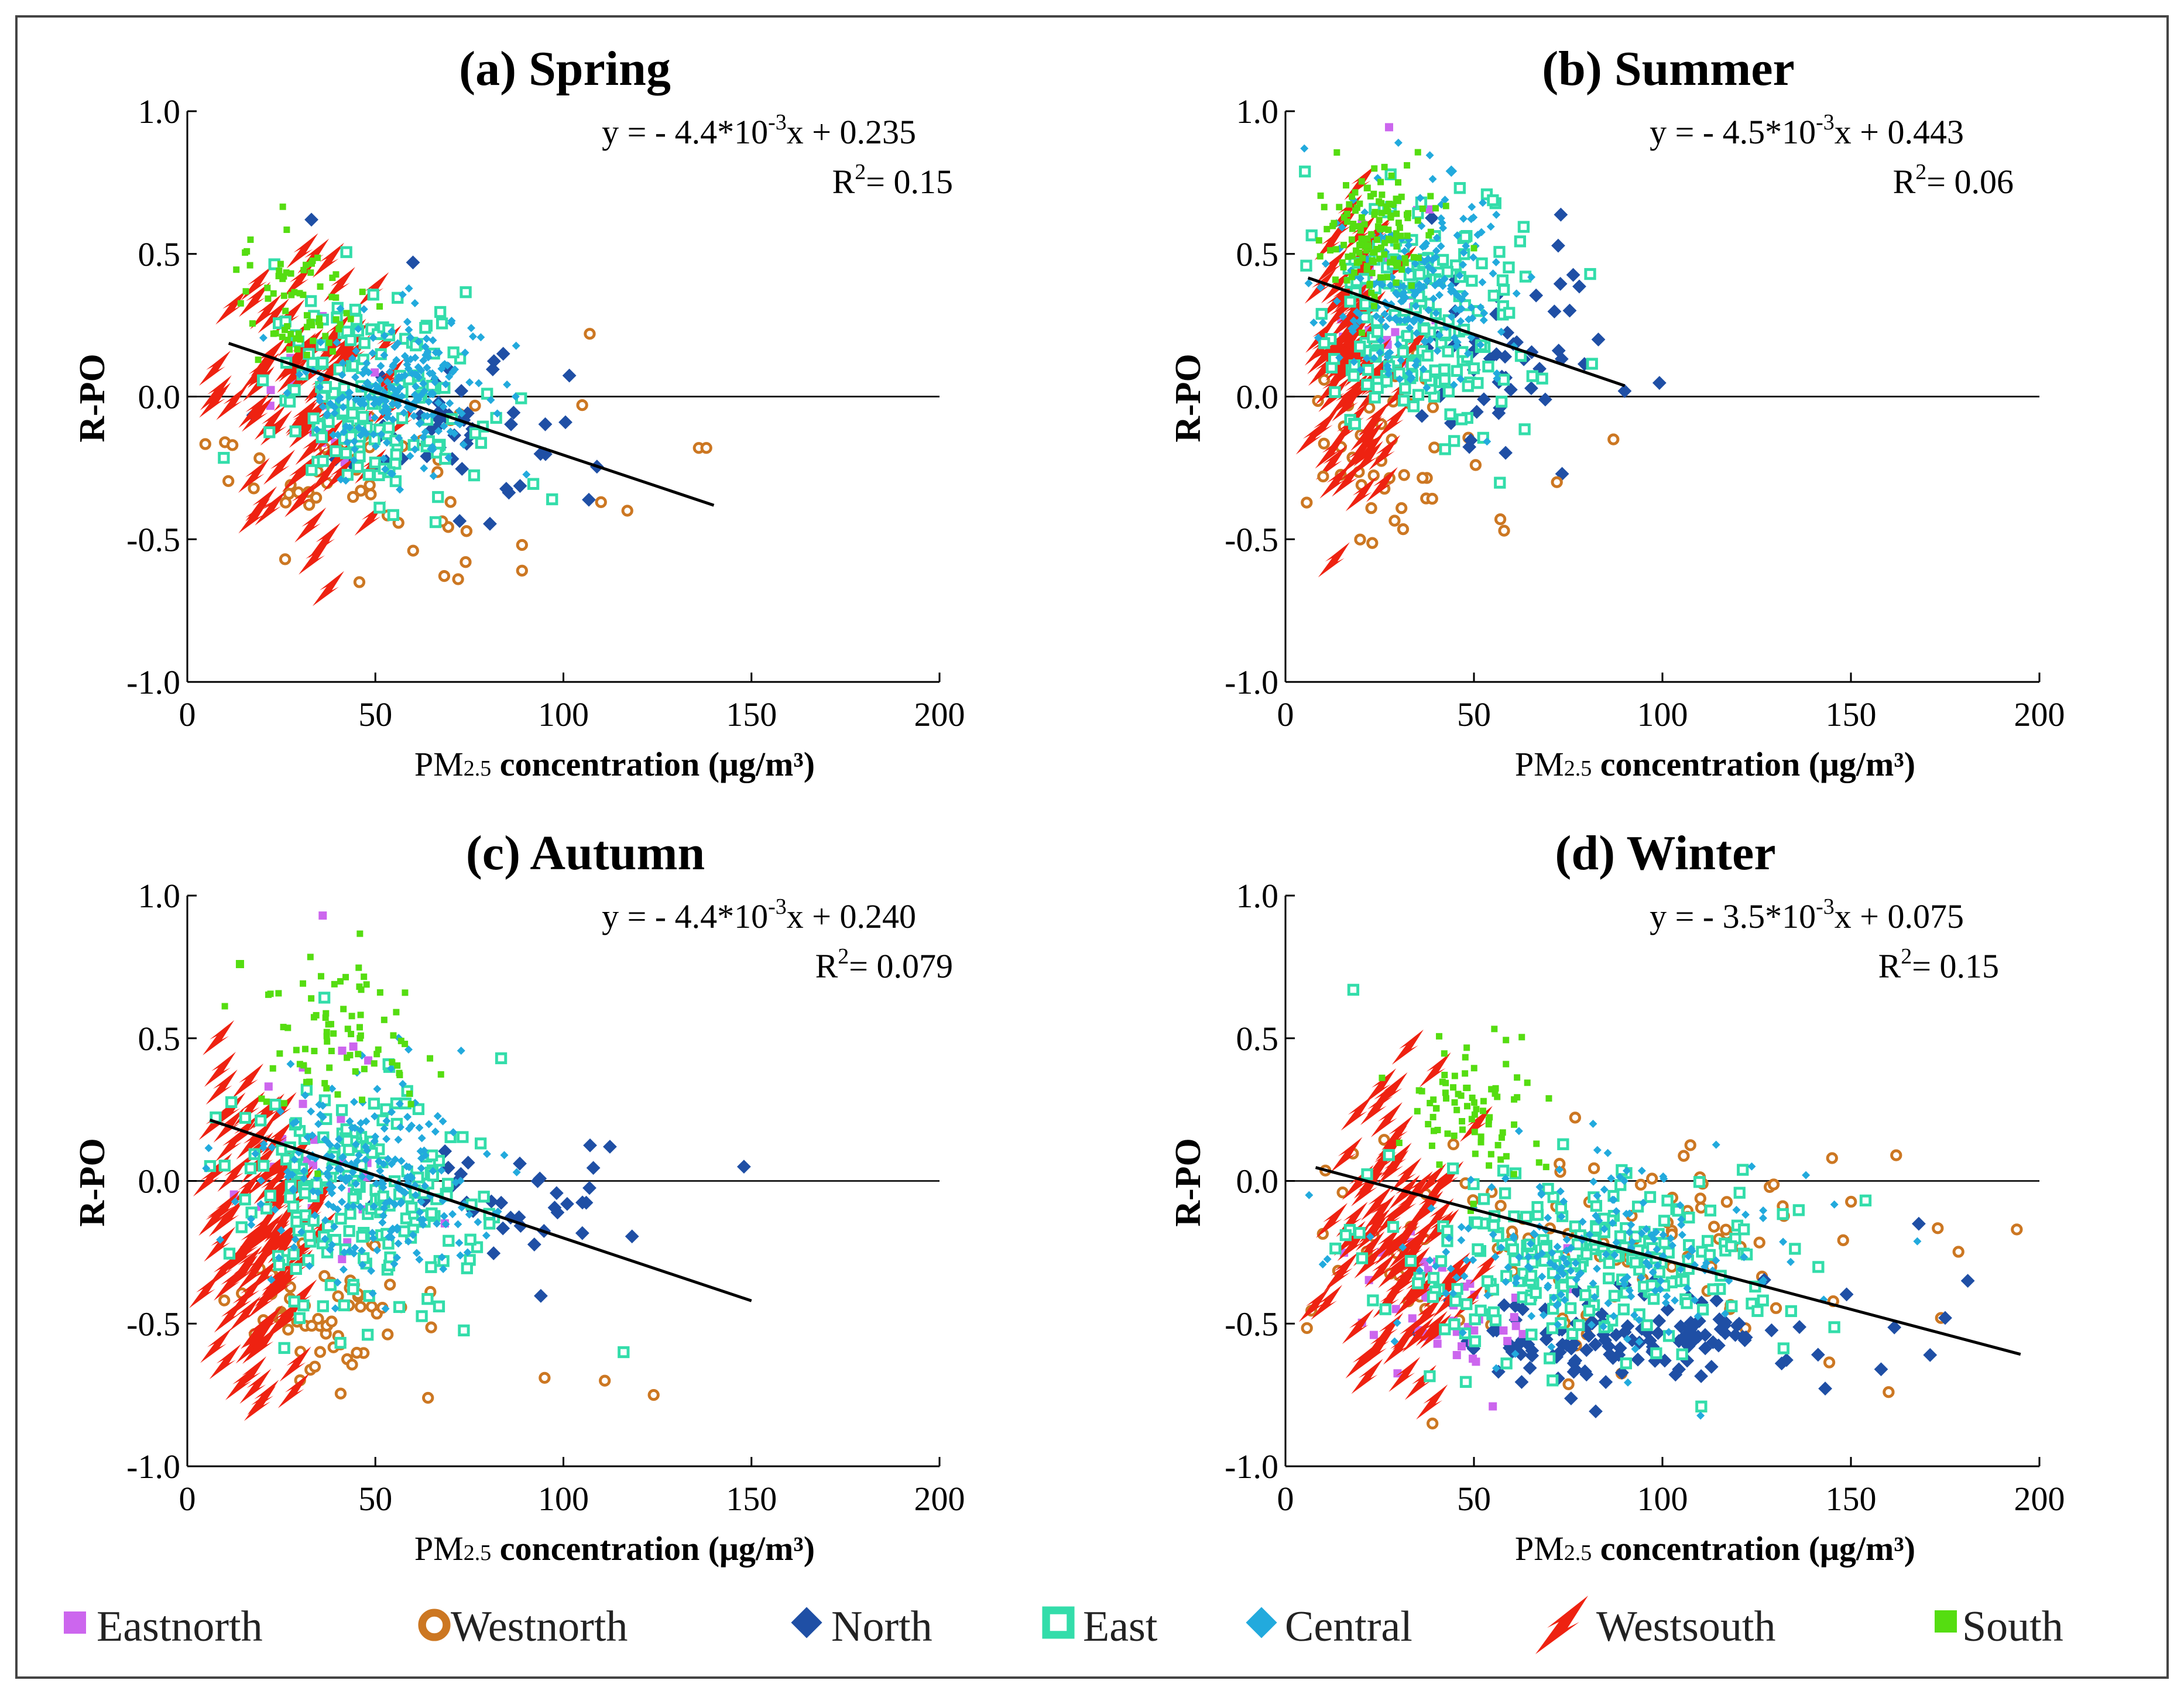 This screenshot has width=2184, height=1694. Describe the element at coordinates (806, 1622) in the screenshot. I see `legend-marker-icon` at that location.